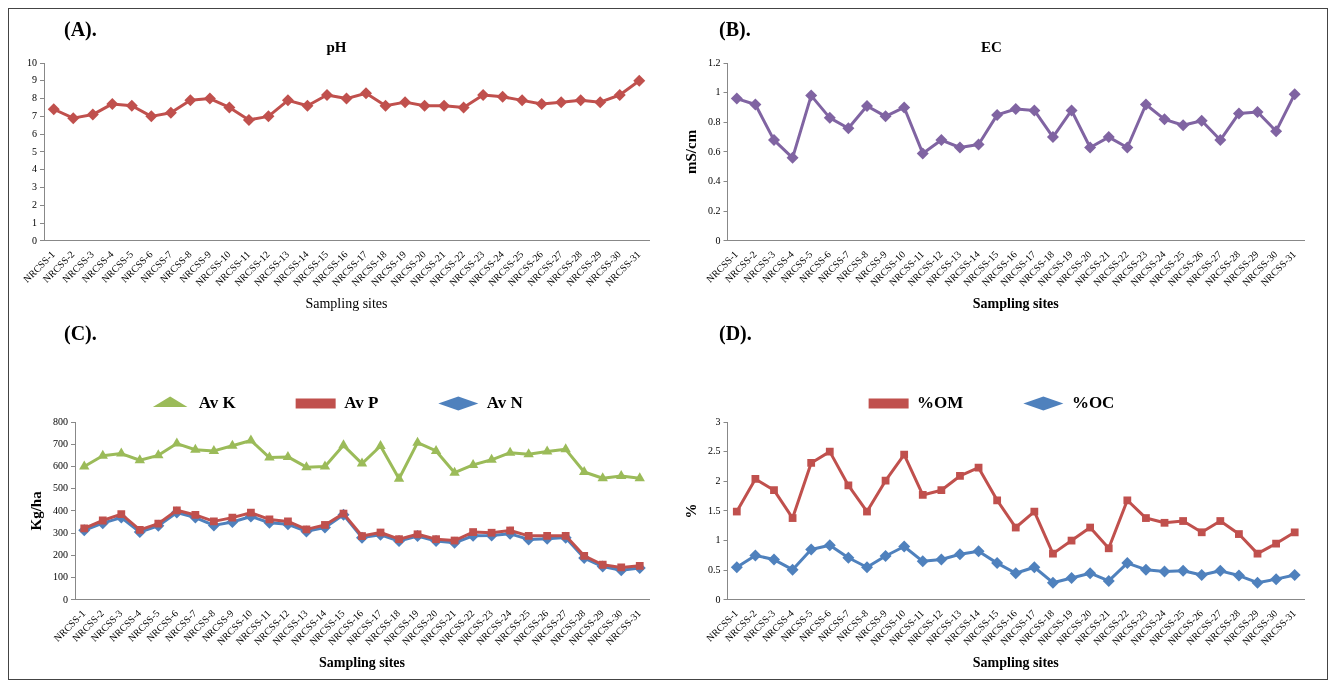  I want to click on y-tick-label: 1, so click(34, 222).